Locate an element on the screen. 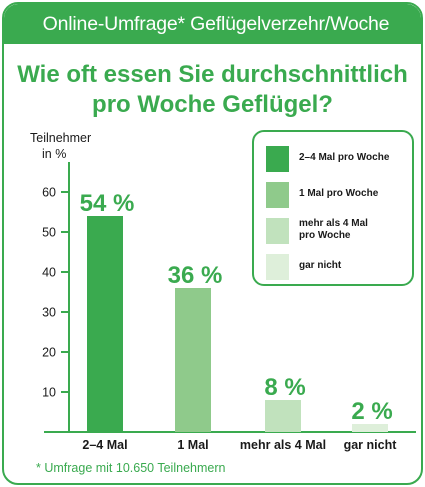  legend-item: gar nicht is located at coordinates (336, 268).